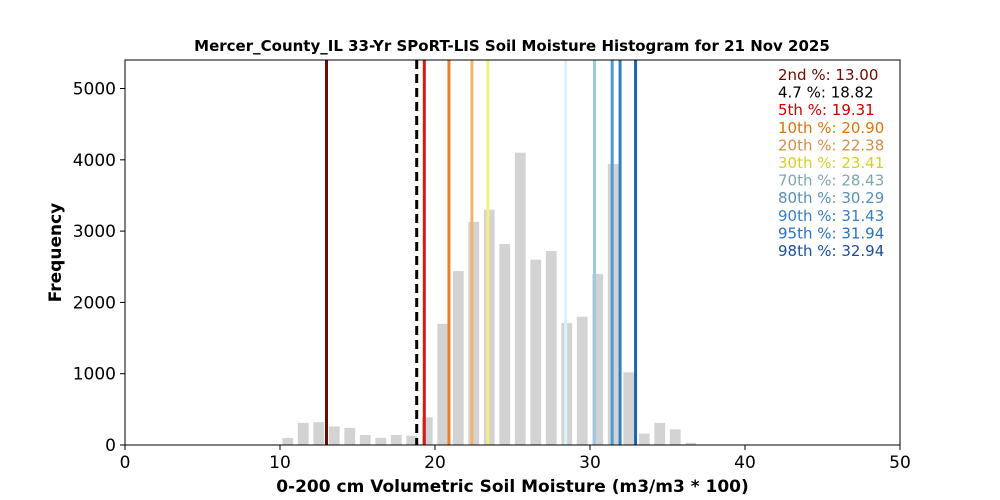 The height and width of the screenshot is (500, 1000). I want to click on legend-entry: 98th %: 32.94, so click(831, 251).